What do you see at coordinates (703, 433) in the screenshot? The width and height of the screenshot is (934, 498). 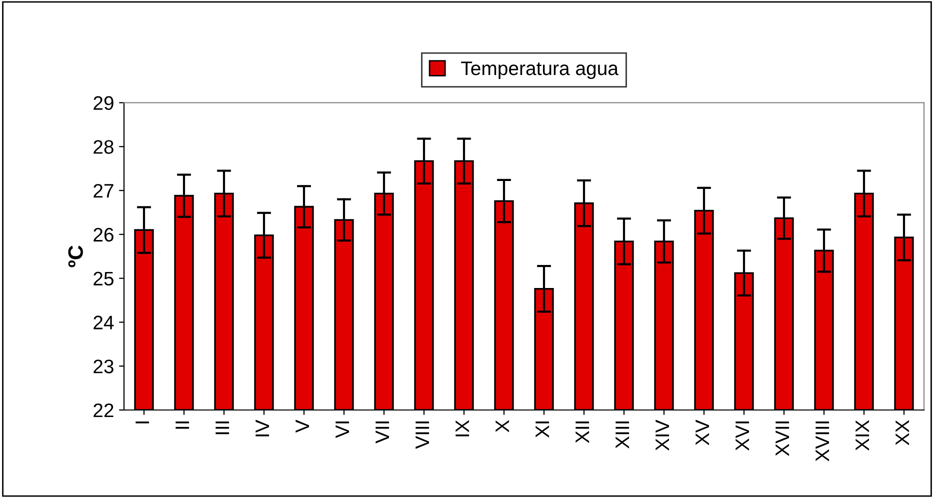 I see `x-tick-label: XV` at bounding box center [703, 433].